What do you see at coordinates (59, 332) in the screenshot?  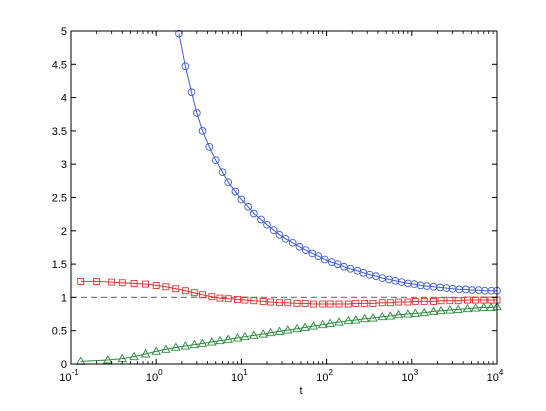 I see `y-tick-label: 0.5` at bounding box center [59, 332].